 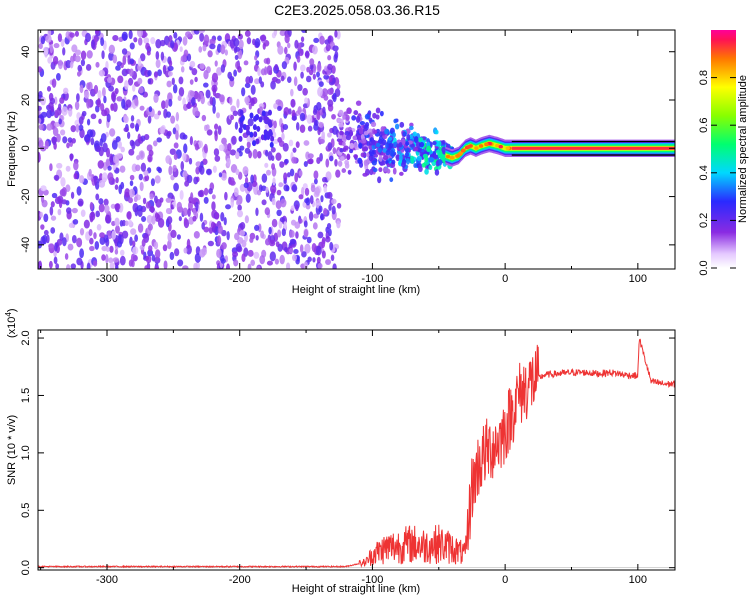 I want to click on colorbar-tick-label: 0.6, so click(x=704, y=125).